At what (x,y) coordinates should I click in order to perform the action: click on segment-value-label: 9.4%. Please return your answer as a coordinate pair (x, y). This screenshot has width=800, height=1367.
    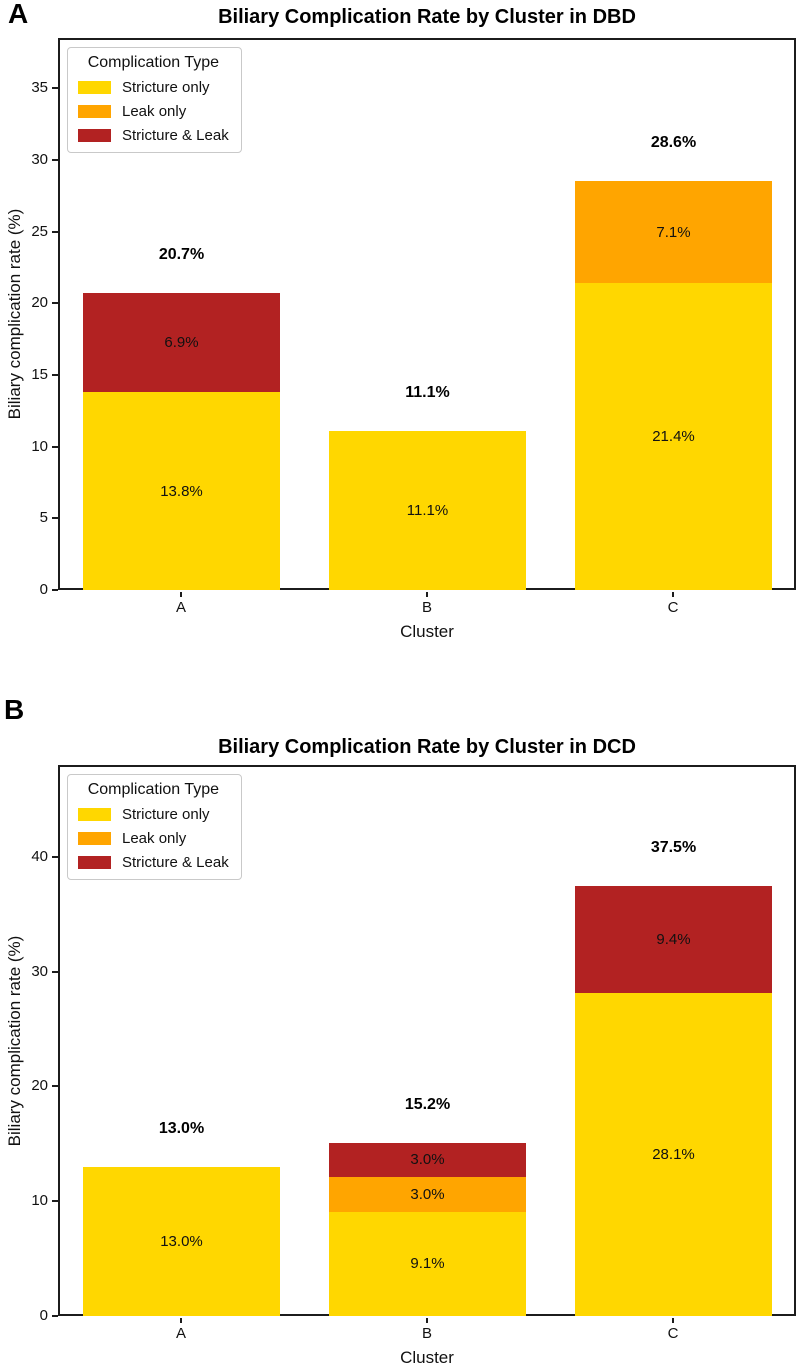
    Looking at the image, I should click on (673, 939).